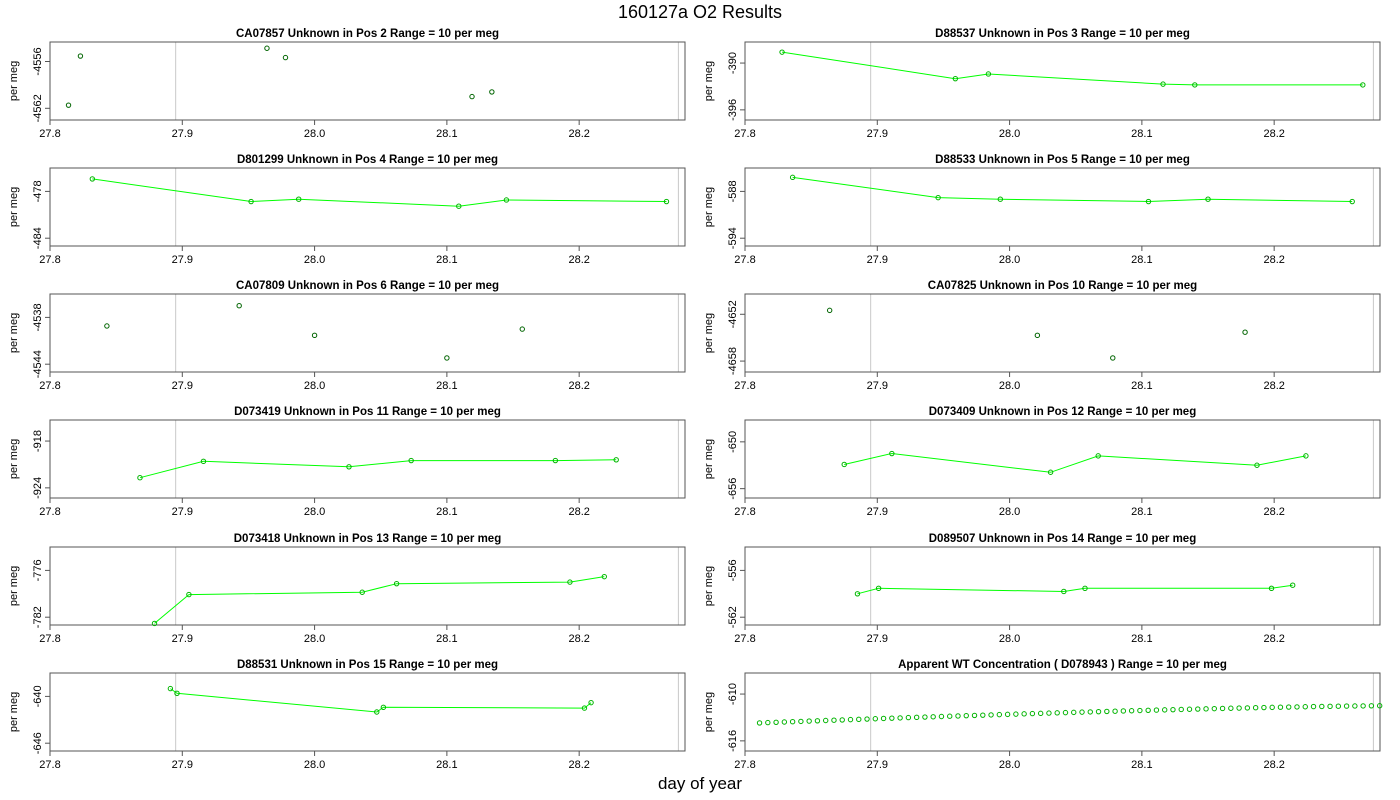  What do you see at coordinates (733, 489) in the screenshot?
I see `y-tick-label: -656` at bounding box center [733, 489].